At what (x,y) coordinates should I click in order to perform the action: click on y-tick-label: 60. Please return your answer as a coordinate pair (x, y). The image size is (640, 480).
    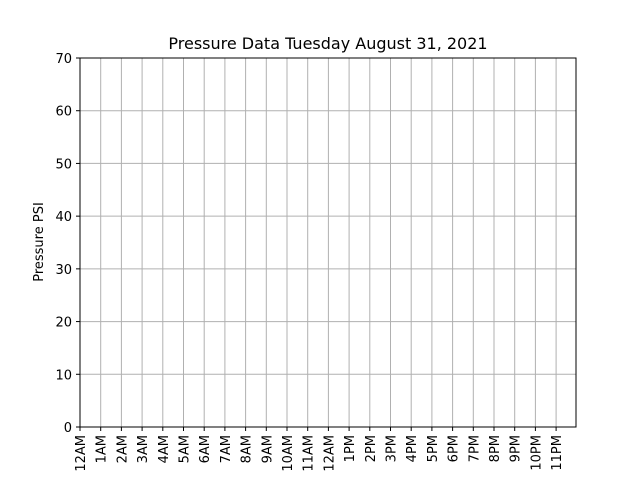
    Looking at the image, I should click on (63, 112).